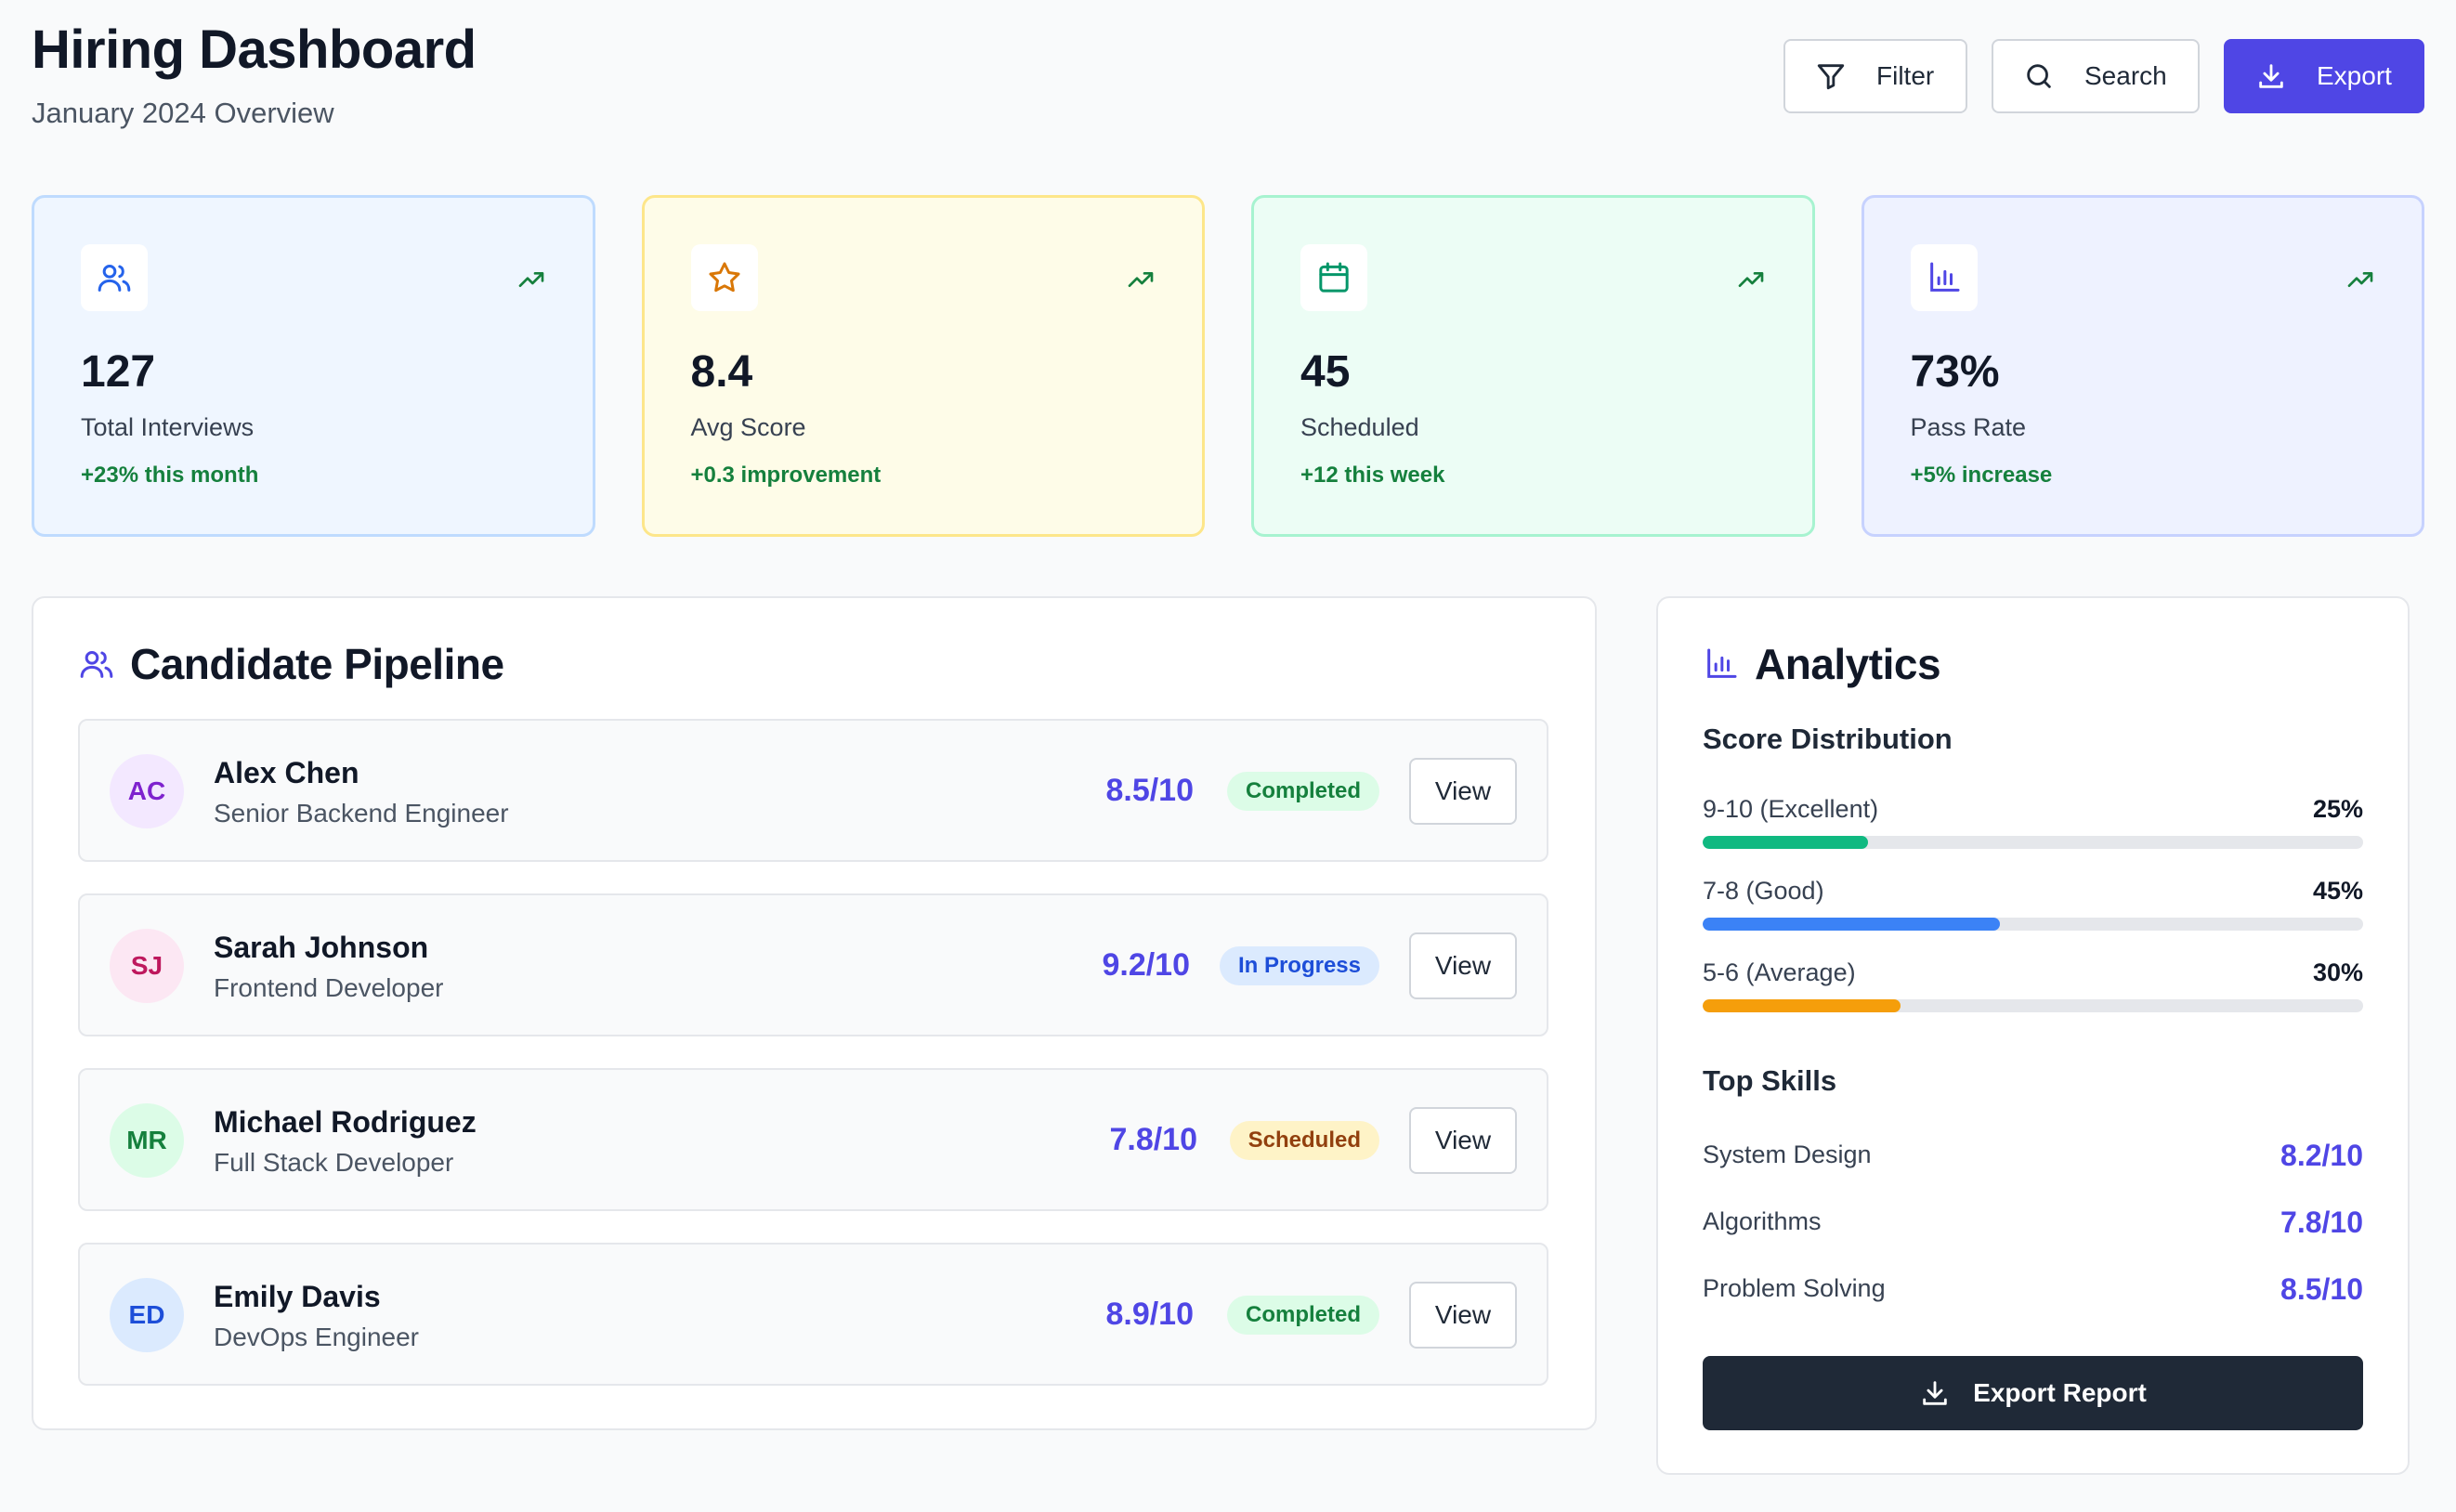 Image resolution: width=2456 pixels, height=1512 pixels. What do you see at coordinates (1955, 372) in the screenshot?
I see `stat-value: 73%` at bounding box center [1955, 372].